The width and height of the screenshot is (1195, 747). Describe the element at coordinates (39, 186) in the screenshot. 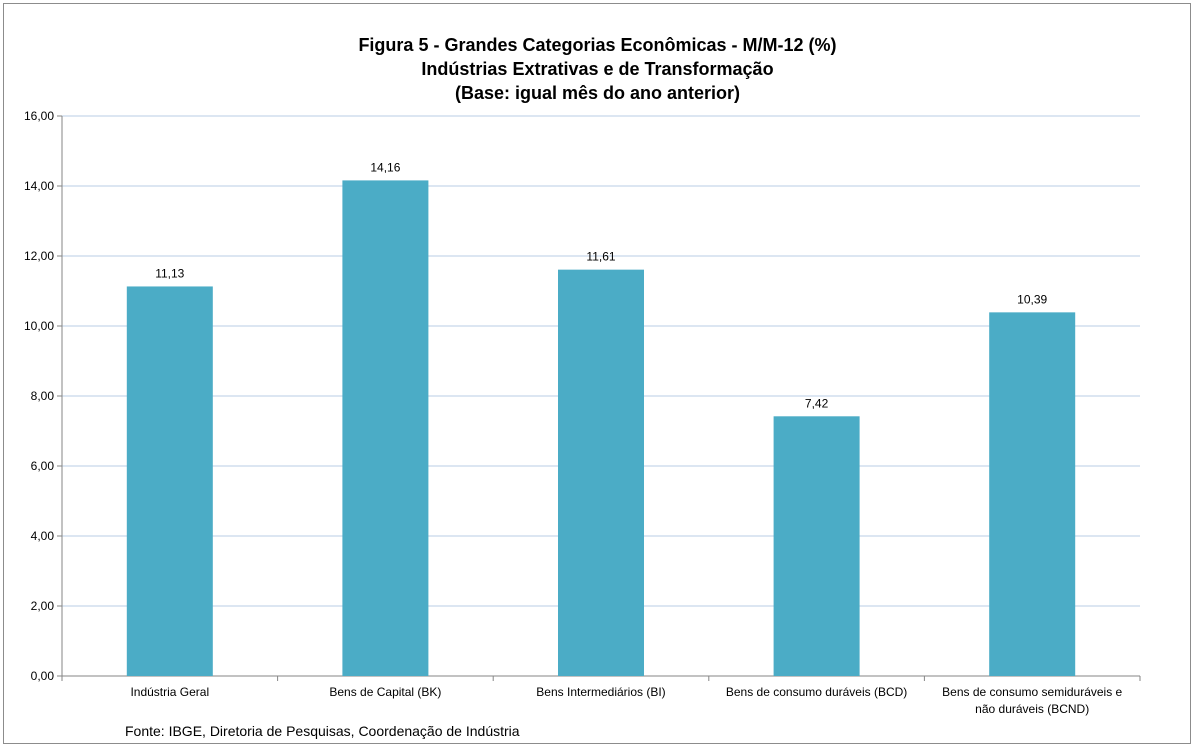

I see `y-tick-label: 14,00` at that location.